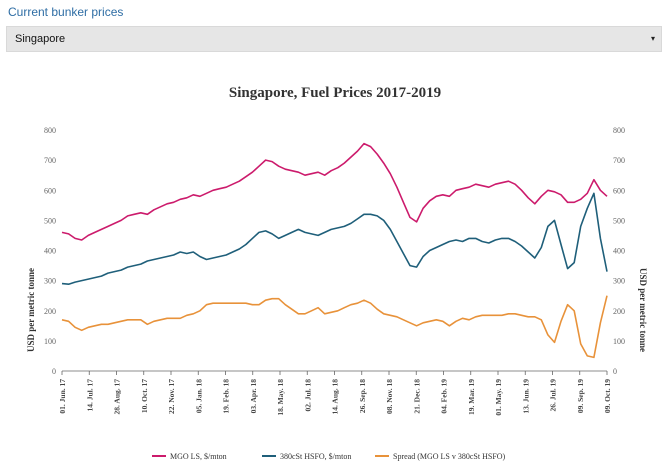  What do you see at coordinates (307, 395) in the screenshot?
I see `x-tick-label: 02. Jul. 18` at bounding box center [307, 395].